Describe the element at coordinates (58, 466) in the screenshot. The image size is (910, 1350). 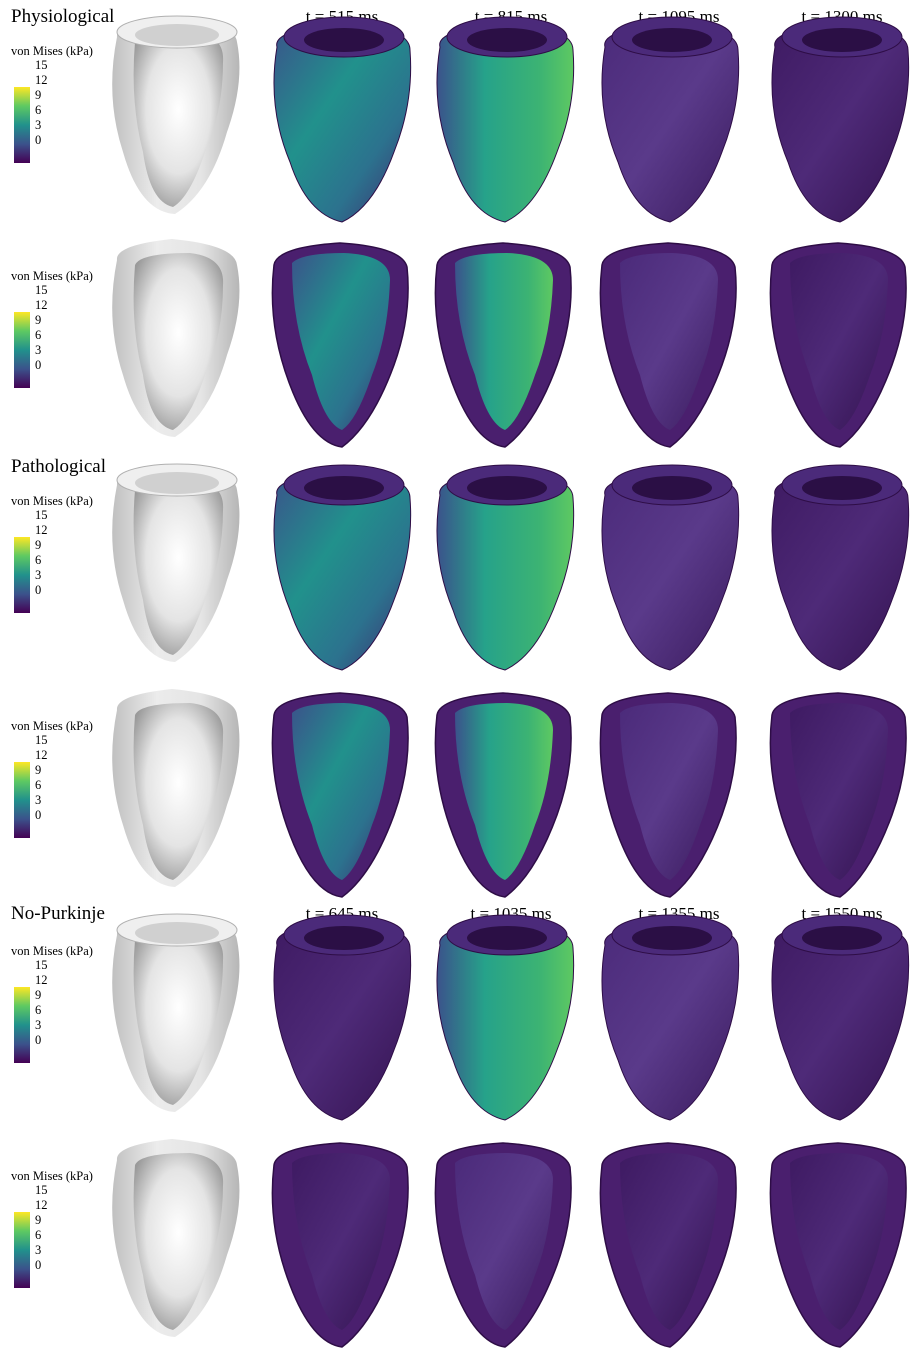
I see `section-label-pathological: Pathological` at that location.